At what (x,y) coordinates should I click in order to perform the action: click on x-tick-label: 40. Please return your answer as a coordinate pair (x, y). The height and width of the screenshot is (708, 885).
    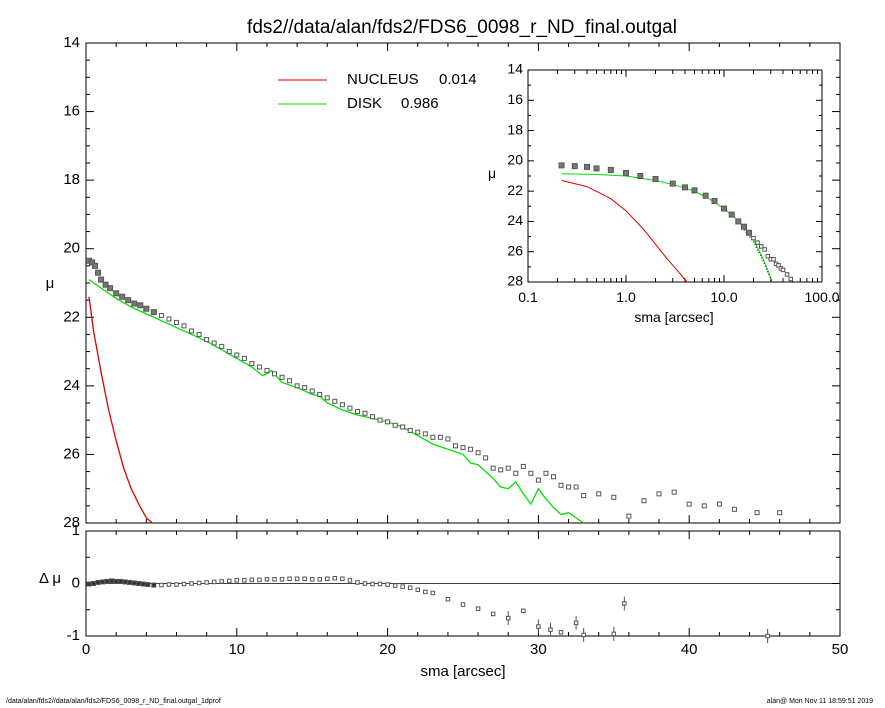
    Looking at the image, I should click on (689, 649).